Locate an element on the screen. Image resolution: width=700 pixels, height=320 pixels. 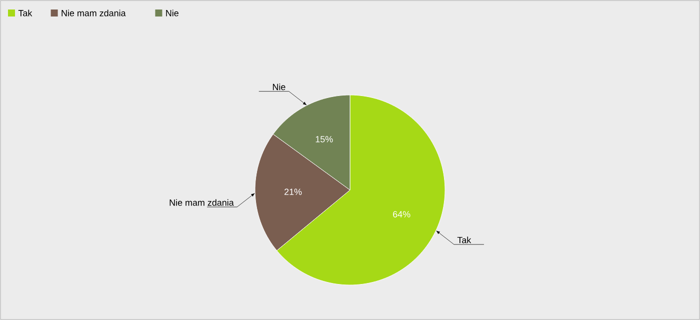
data-label: 15% is located at coordinates (324, 139).